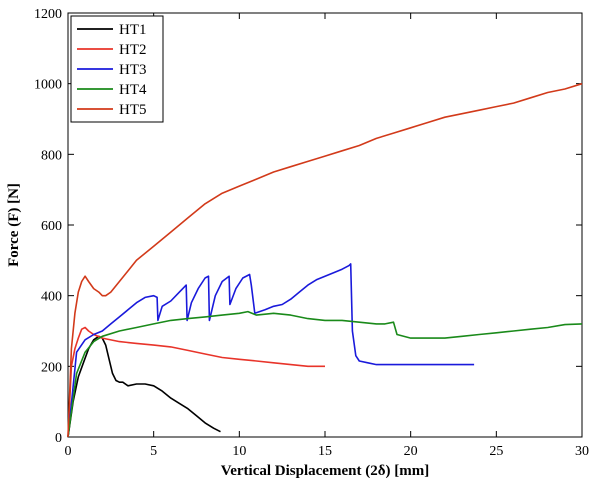 The height and width of the screenshot is (482, 600). What do you see at coordinates (51, 367) in the screenshot?
I see `y-tick-label: 200` at bounding box center [51, 367].